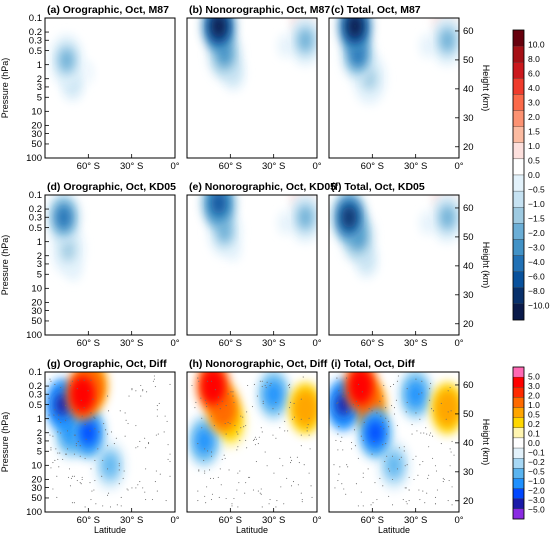 This screenshot has height=539, width=550. I want to click on x-tick-label: 60° S, so click(372, 343).